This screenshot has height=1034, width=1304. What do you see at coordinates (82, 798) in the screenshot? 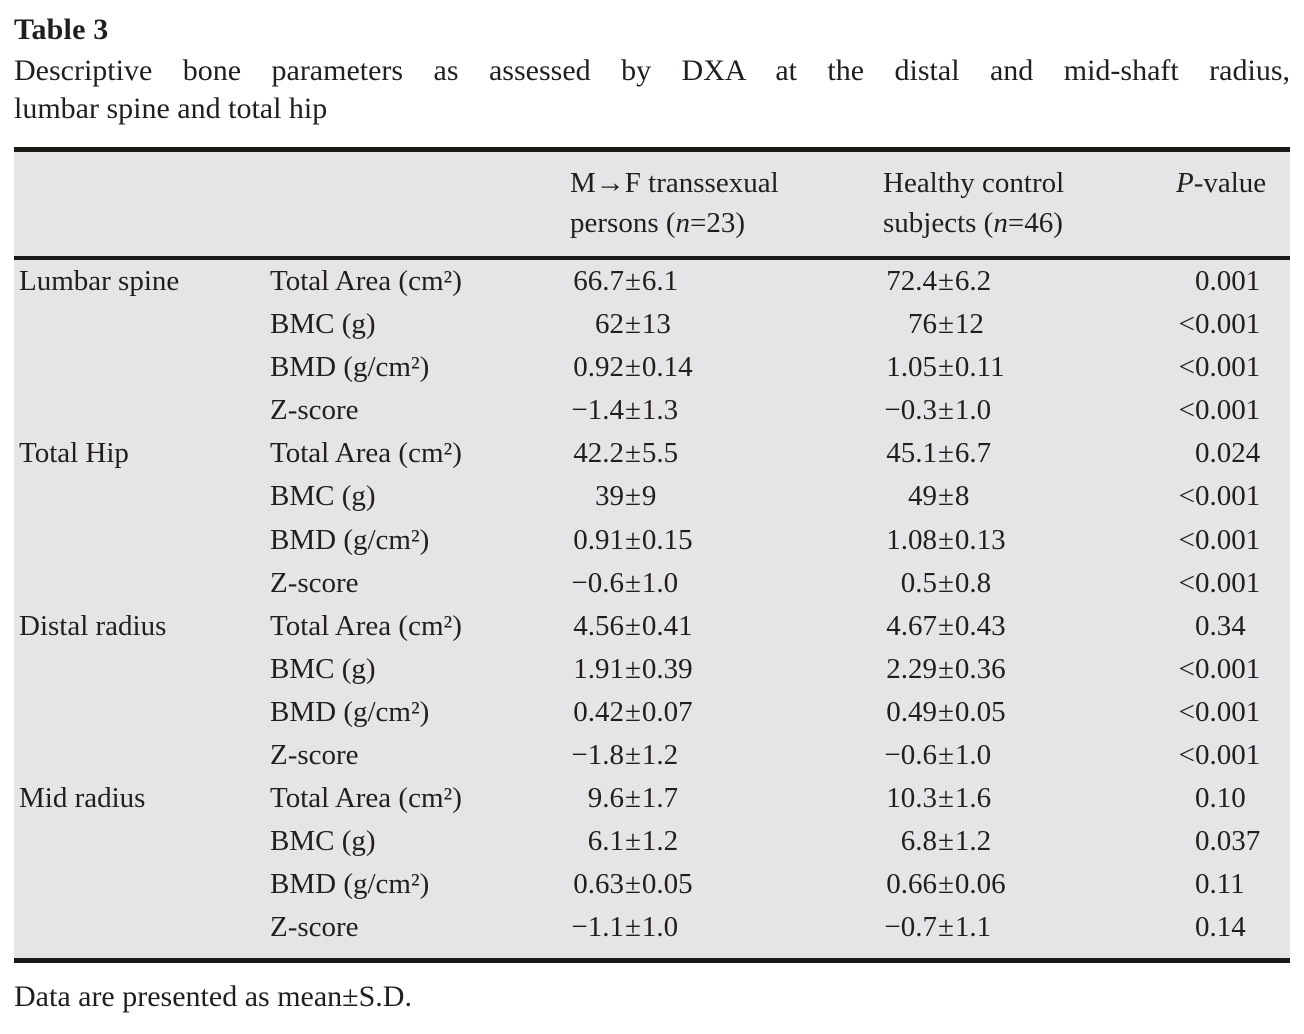
I see `region-label: Mid radius` at bounding box center [82, 798].